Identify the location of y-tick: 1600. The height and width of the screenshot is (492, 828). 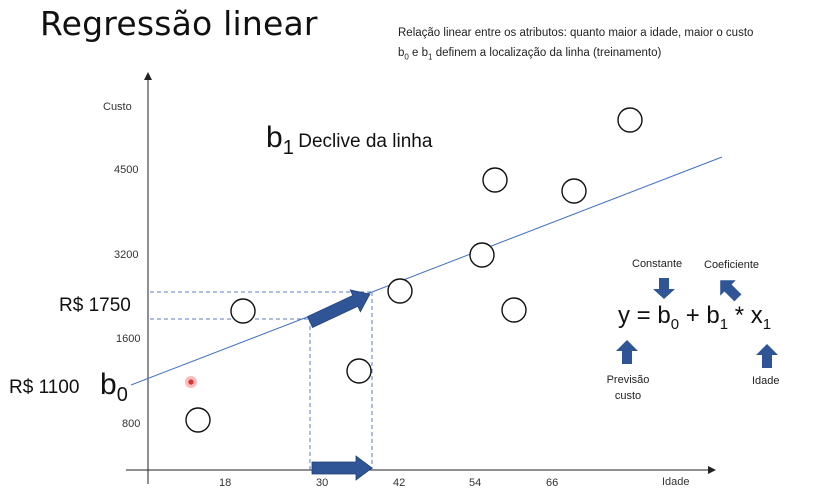
(128, 339).